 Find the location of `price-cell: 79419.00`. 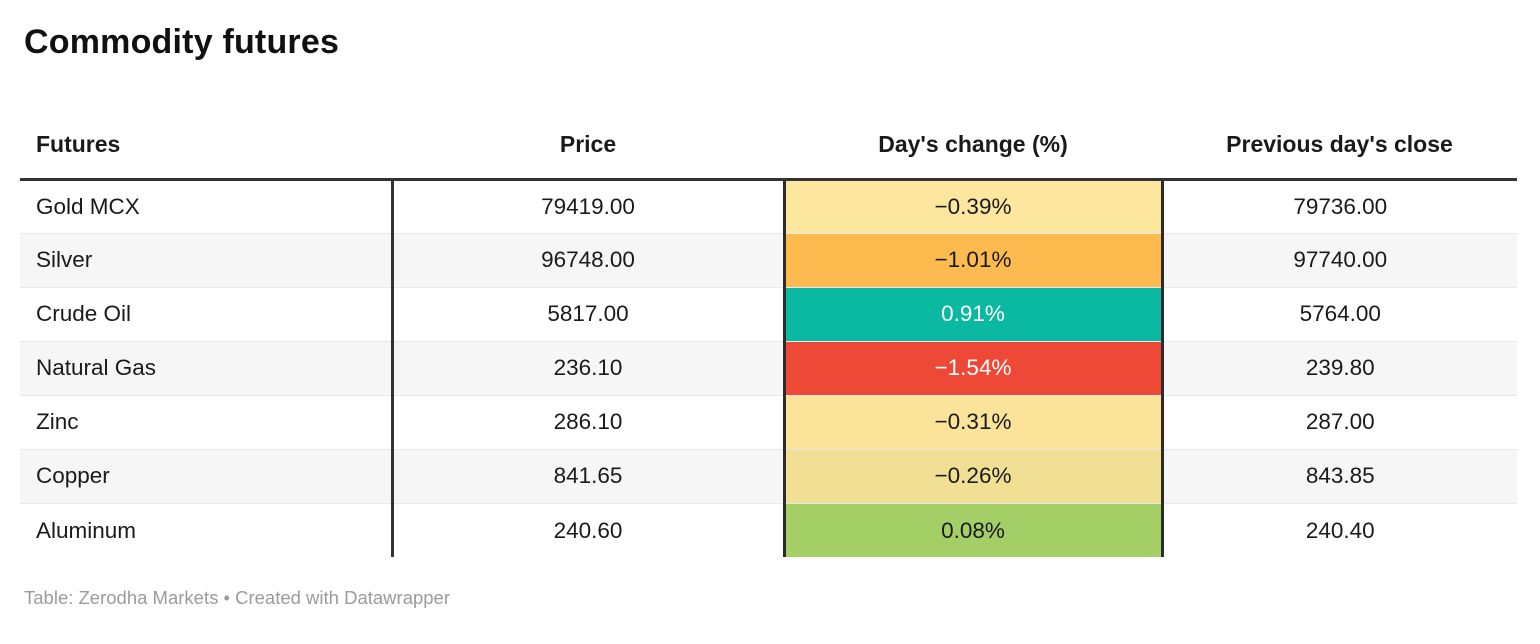

price-cell: 79419.00 is located at coordinates (588, 206).